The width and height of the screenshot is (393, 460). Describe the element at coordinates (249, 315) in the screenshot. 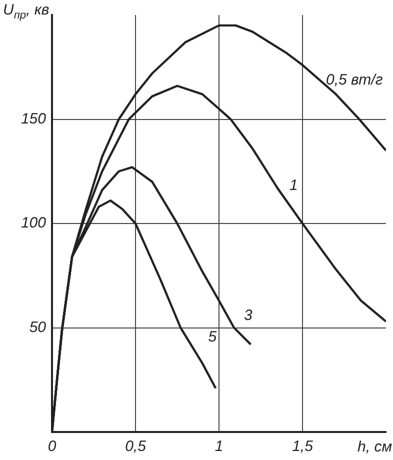

I see `series-label: 3` at that location.